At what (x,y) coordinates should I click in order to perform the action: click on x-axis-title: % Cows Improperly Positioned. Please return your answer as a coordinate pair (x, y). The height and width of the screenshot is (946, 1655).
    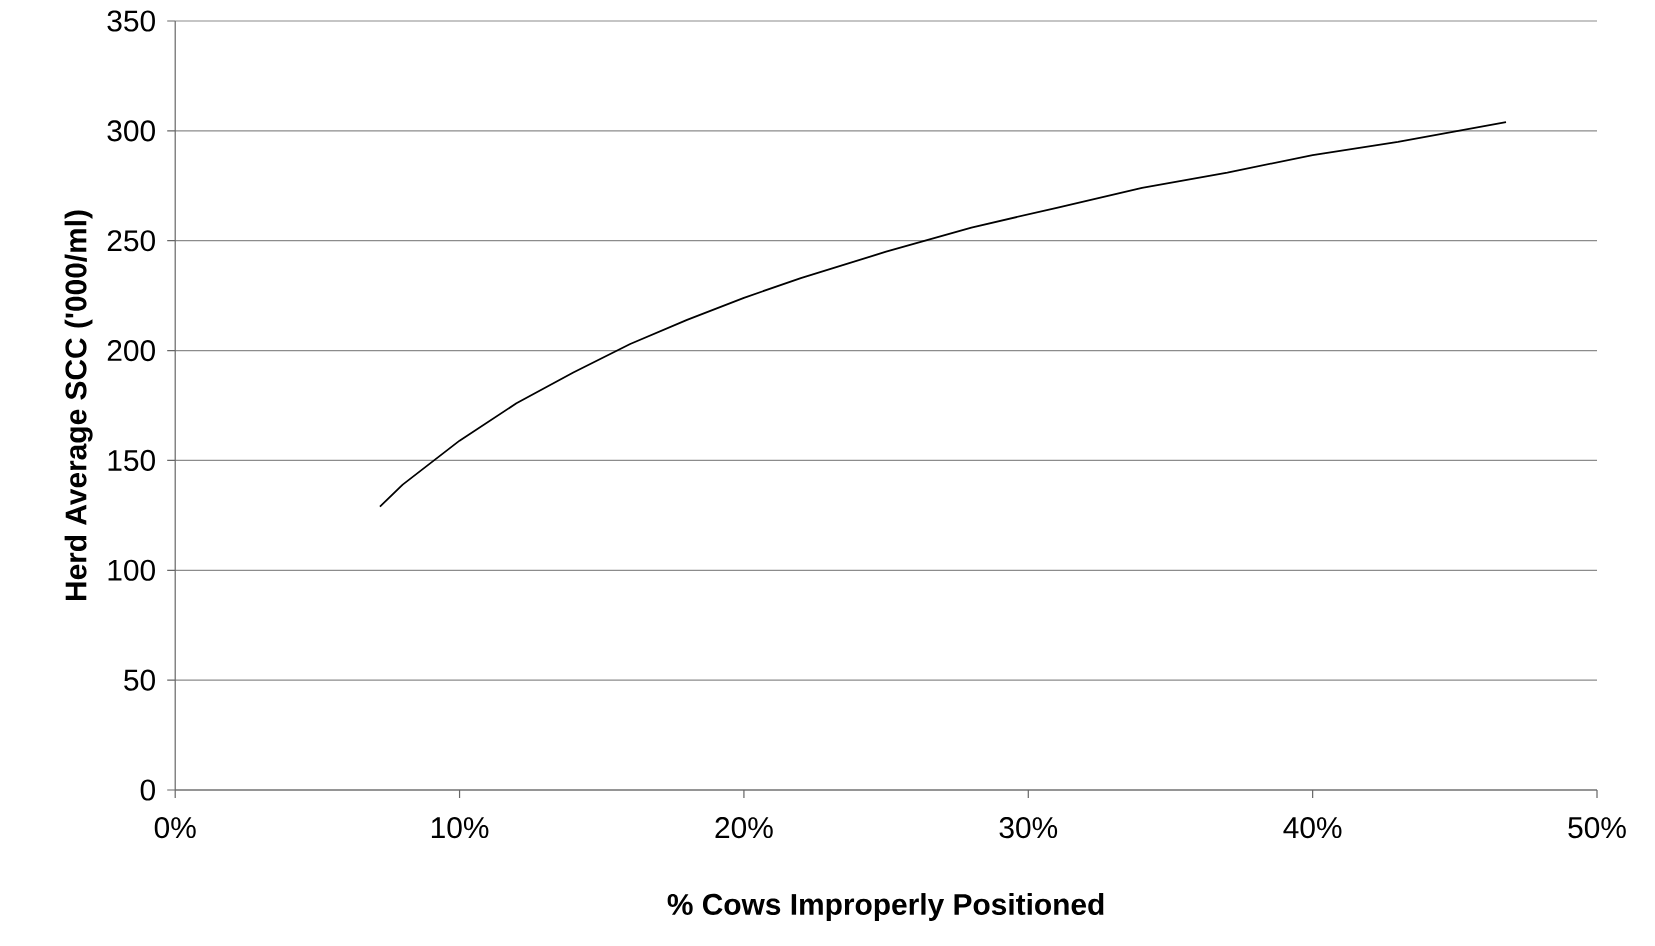
    Looking at the image, I should click on (885, 907).